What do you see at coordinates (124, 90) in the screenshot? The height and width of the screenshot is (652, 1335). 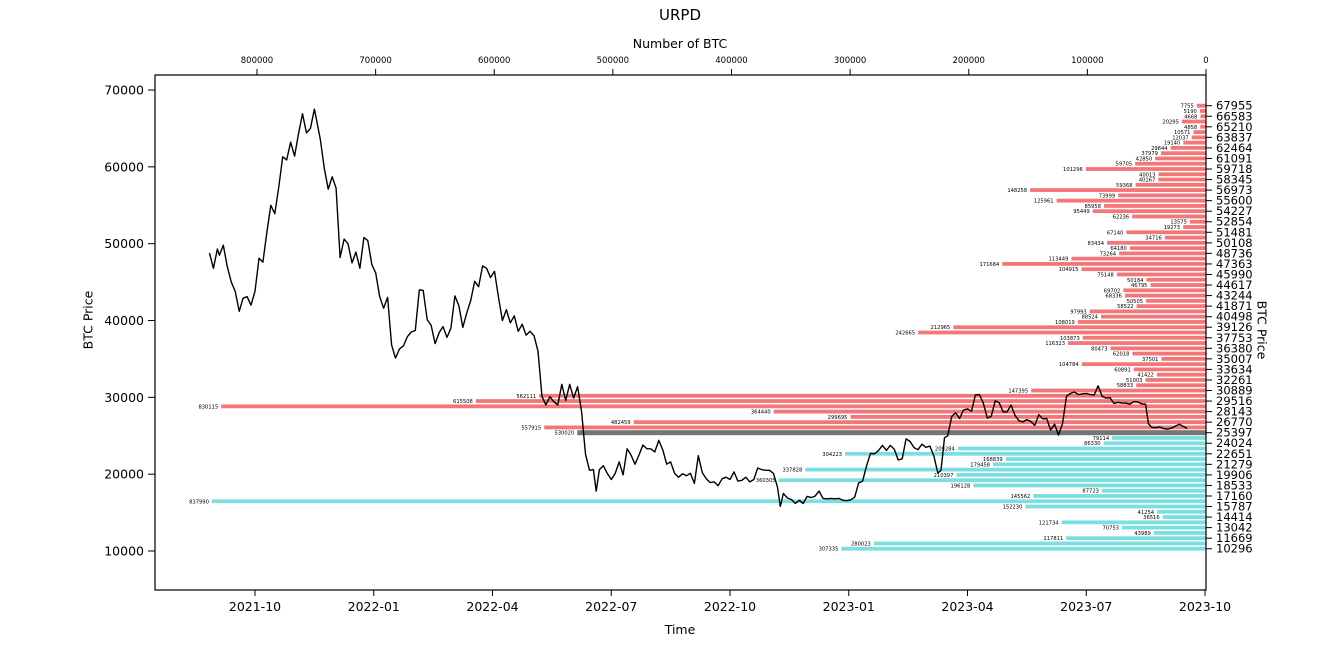 I see `left-axis-tick-label: 70000` at bounding box center [124, 90].